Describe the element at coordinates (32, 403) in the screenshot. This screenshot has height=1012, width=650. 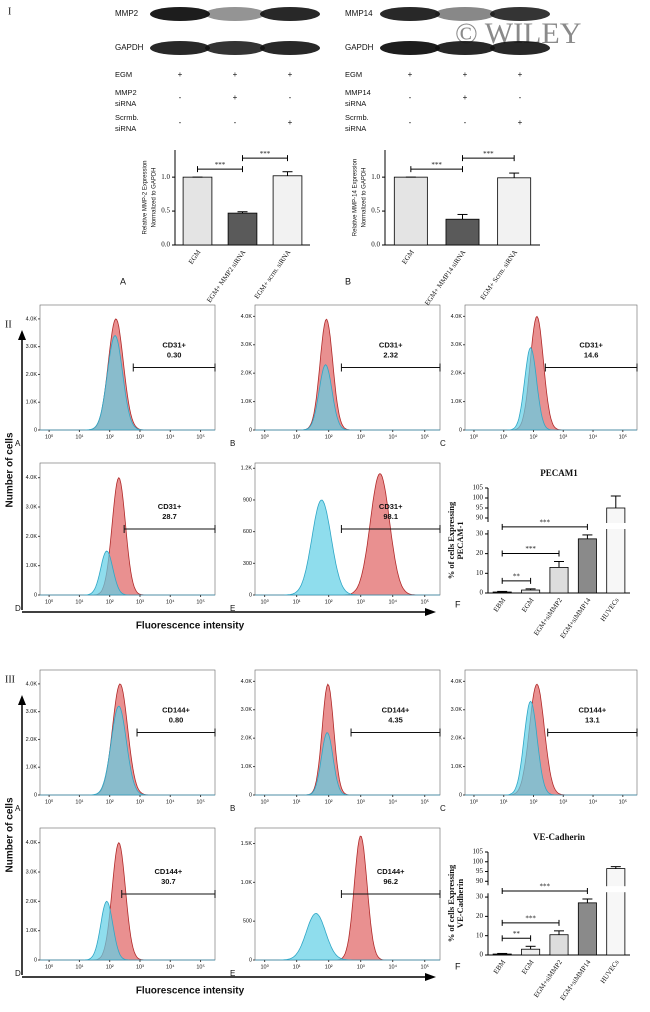
I see `y-tick-label: 1.0K` at that location.